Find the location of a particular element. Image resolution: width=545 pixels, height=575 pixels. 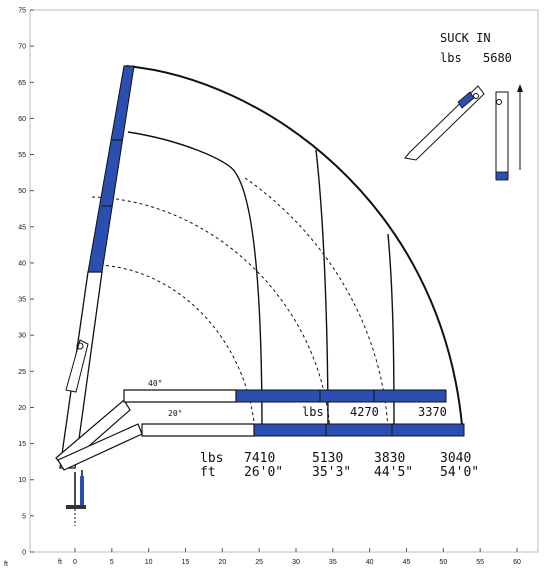

x-tick-label: 10 is located at coordinates (149, 562).